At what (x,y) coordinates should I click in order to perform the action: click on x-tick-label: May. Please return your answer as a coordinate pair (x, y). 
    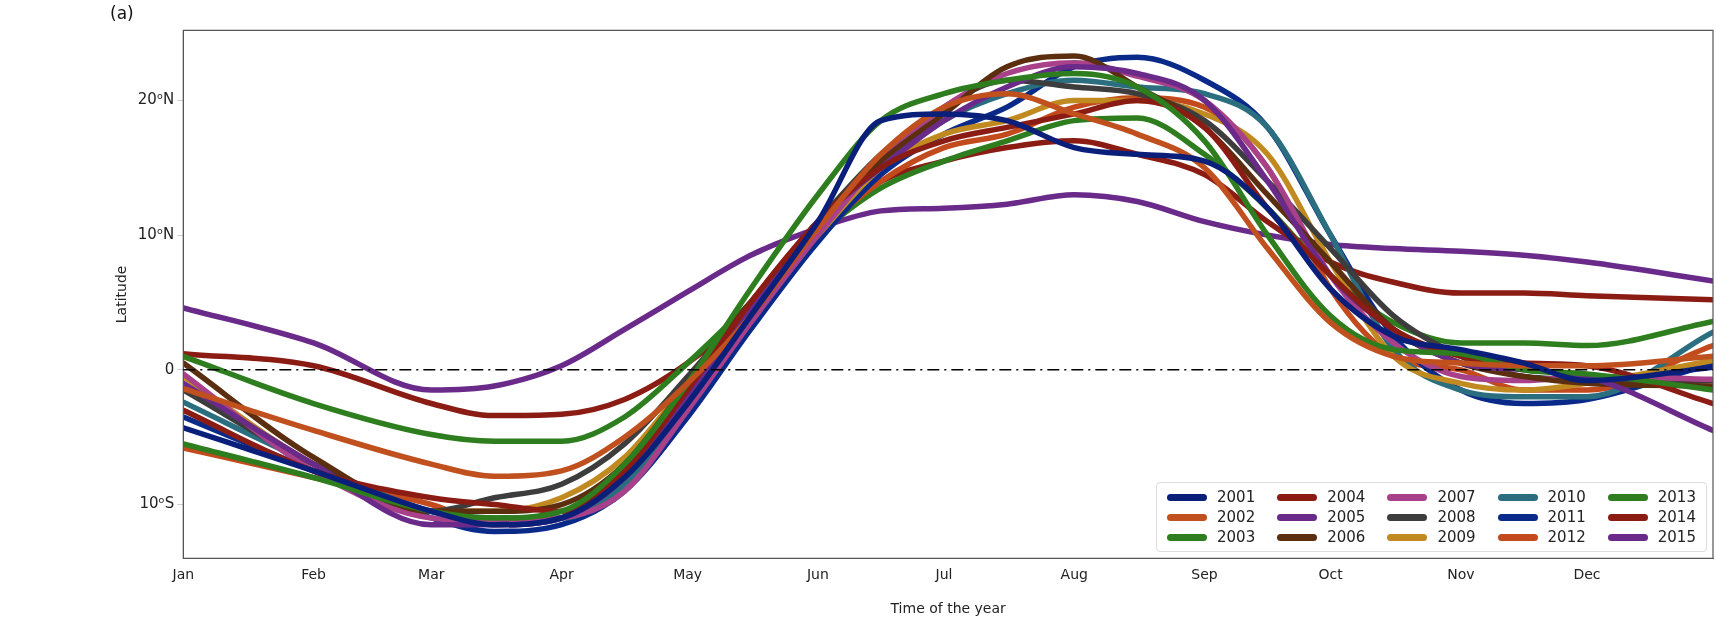
    Looking at the image, I should click on (688, 574).